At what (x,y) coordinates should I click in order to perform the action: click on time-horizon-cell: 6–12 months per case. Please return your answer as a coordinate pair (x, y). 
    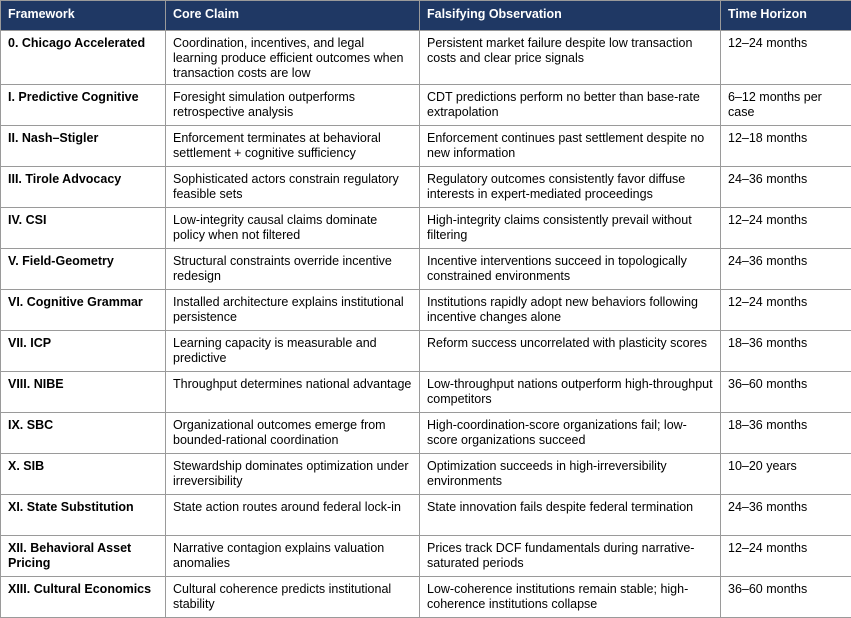
    Looking at the image, I should click on (786, 105).